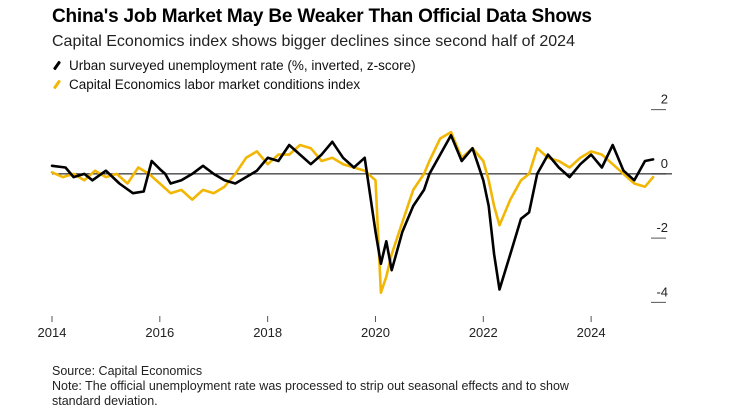 The image size is (734, 417). Describe the element at coordinates (127, 371) in the screenshot. I see `source-note: Source: Capital Economics` at that location.